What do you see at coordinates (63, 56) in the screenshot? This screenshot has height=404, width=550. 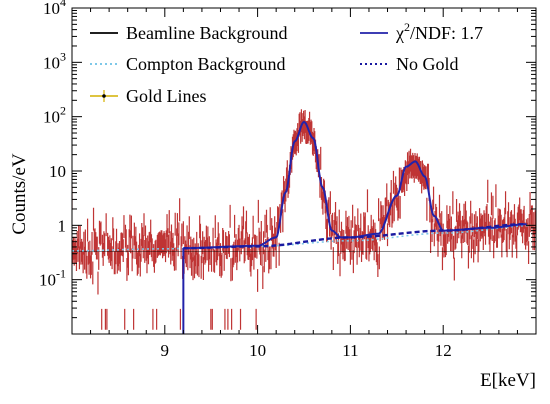 I see `y-tick-exponent: 3` at bounding box center [63, 56].